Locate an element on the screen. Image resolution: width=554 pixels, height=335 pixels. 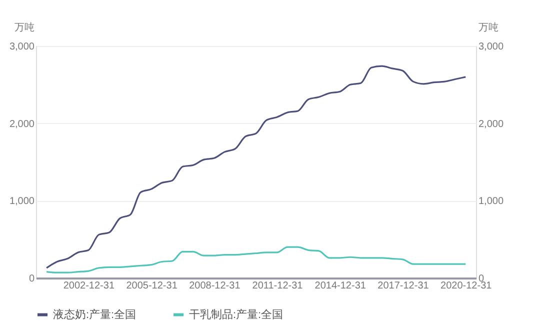
y-tick-label: 2,000 is located at coordinates (22, 124).